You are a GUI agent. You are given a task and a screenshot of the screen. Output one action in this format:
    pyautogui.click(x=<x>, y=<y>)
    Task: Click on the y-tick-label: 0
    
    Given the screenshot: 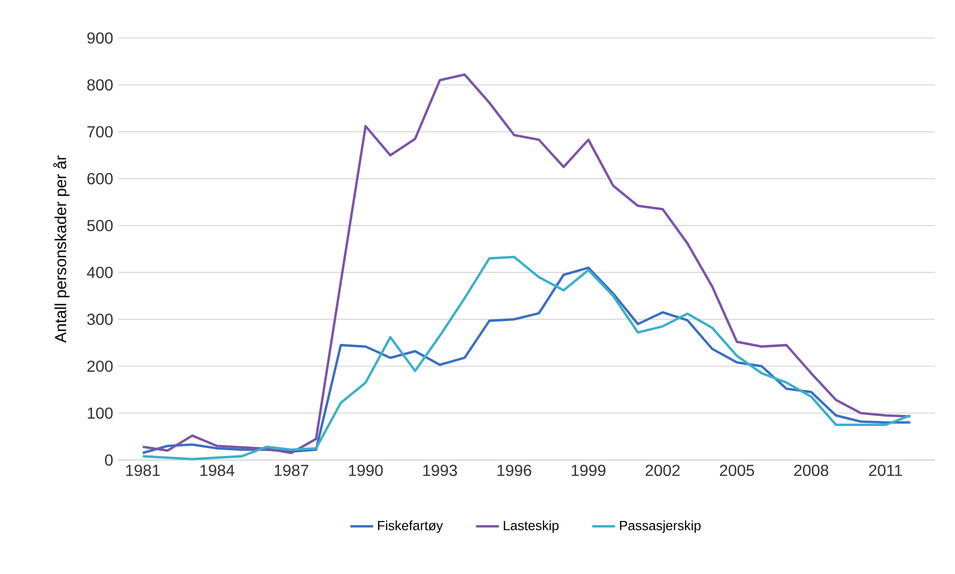 What is the action you would take?
    pyautogui.click(x=109, y=460)
    